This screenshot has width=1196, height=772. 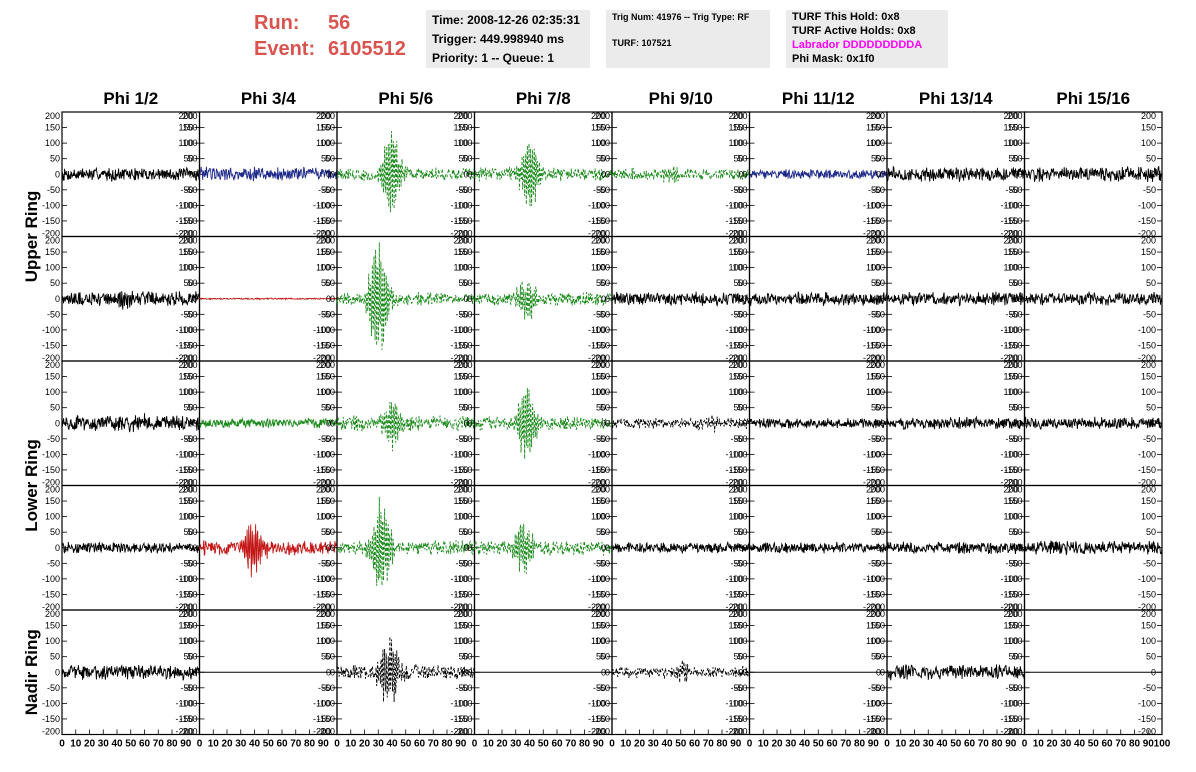 What do you see at coordinates (860, 744) in the screenshot?
I see `x-tick-label: 80` at bounding box center [860, 744].